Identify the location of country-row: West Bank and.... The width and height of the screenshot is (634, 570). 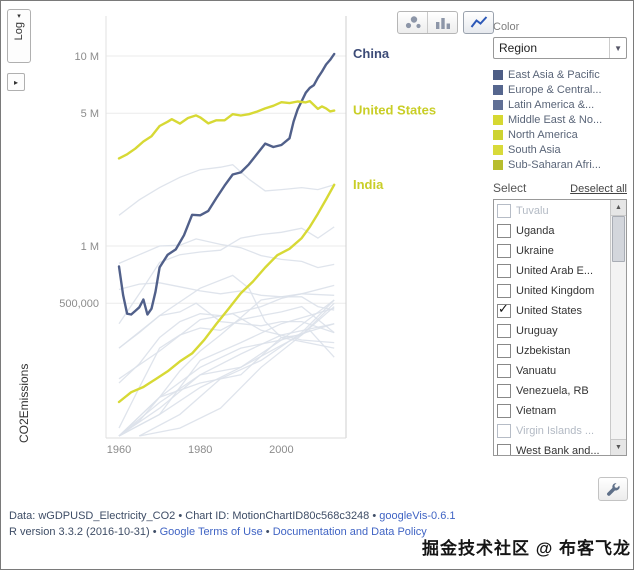
(552, 448).